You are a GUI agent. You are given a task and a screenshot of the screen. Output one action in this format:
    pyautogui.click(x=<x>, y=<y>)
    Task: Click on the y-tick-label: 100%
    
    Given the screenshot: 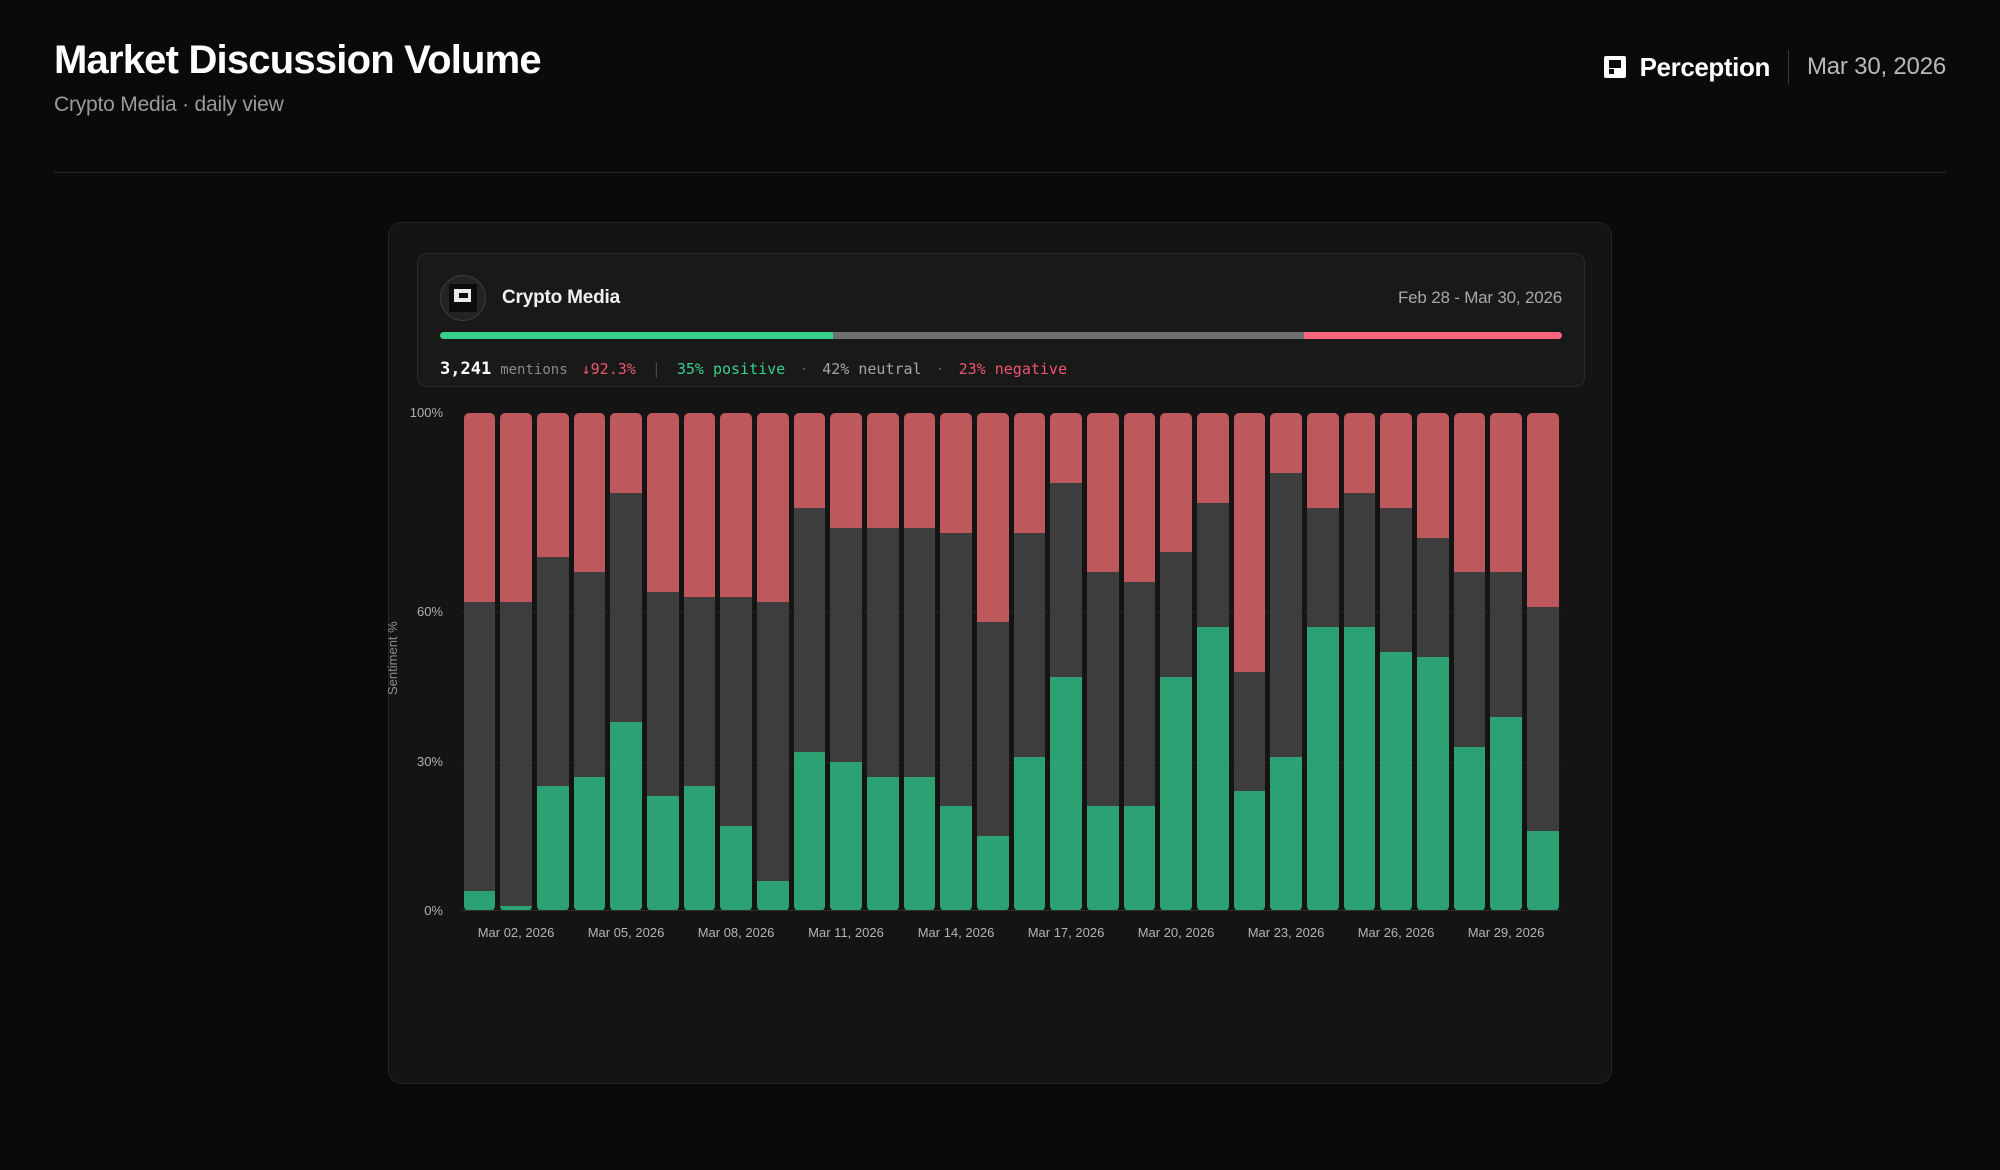 What is the action you would take?
    pyautogui.click(x=426, y=412)
    